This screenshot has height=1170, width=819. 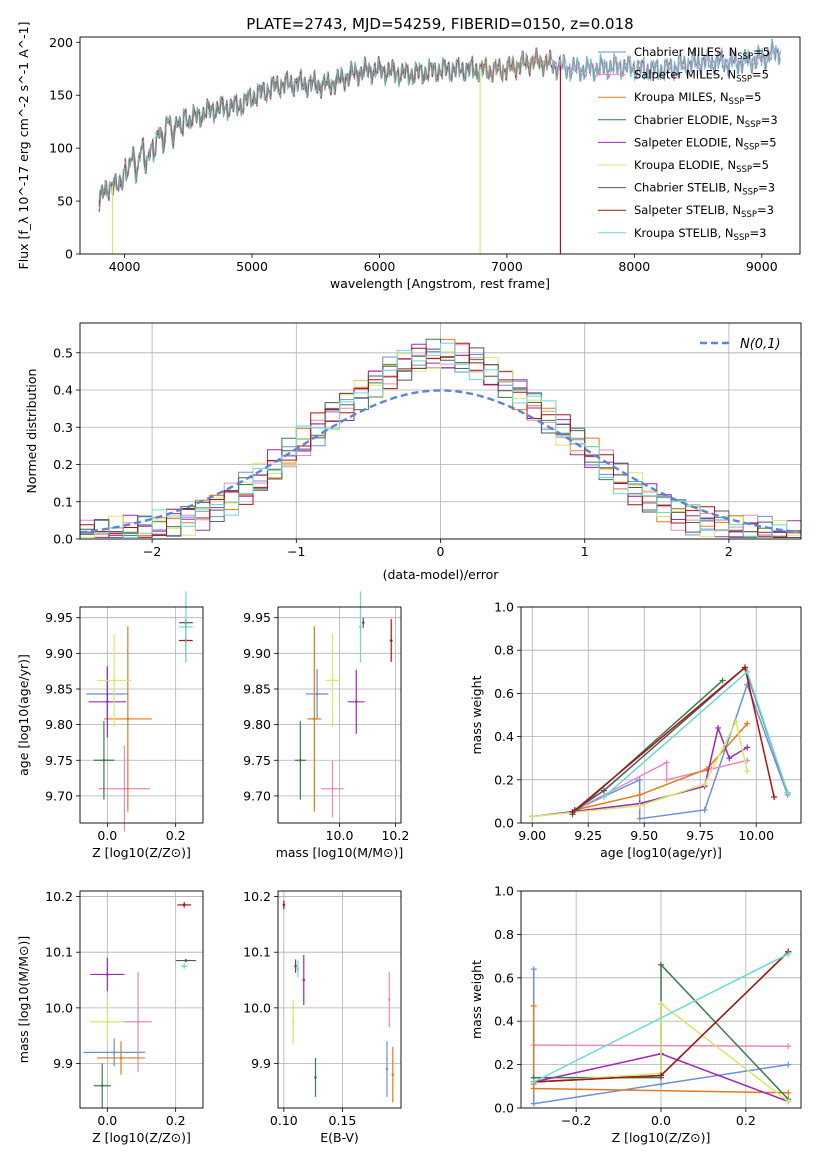 What do you see at coordinates (762, 266) in the screenshot?
I see `x-tick-label: 9000` at bounding box center [762, 266].